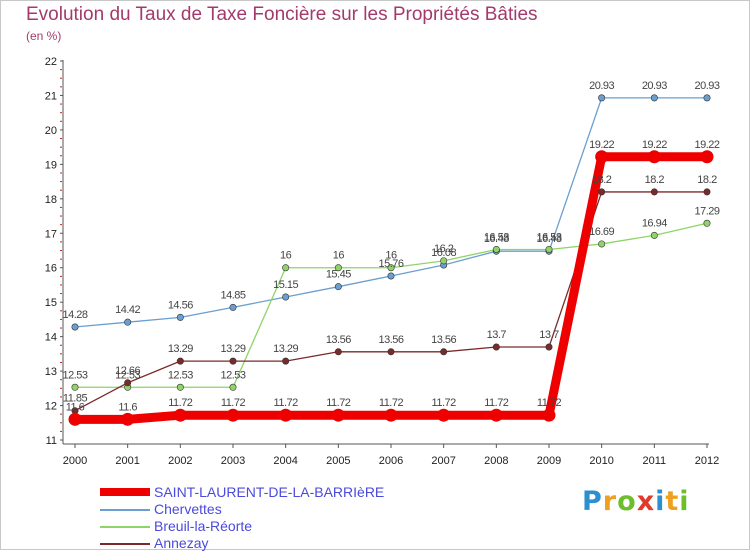 Image resolution: width=750 pixels, height=552 pixels. I want to click on legend-label-saint-laurent: SAINT-LAURENT-DE-LA-BARRIèRE, so click(269, 492).